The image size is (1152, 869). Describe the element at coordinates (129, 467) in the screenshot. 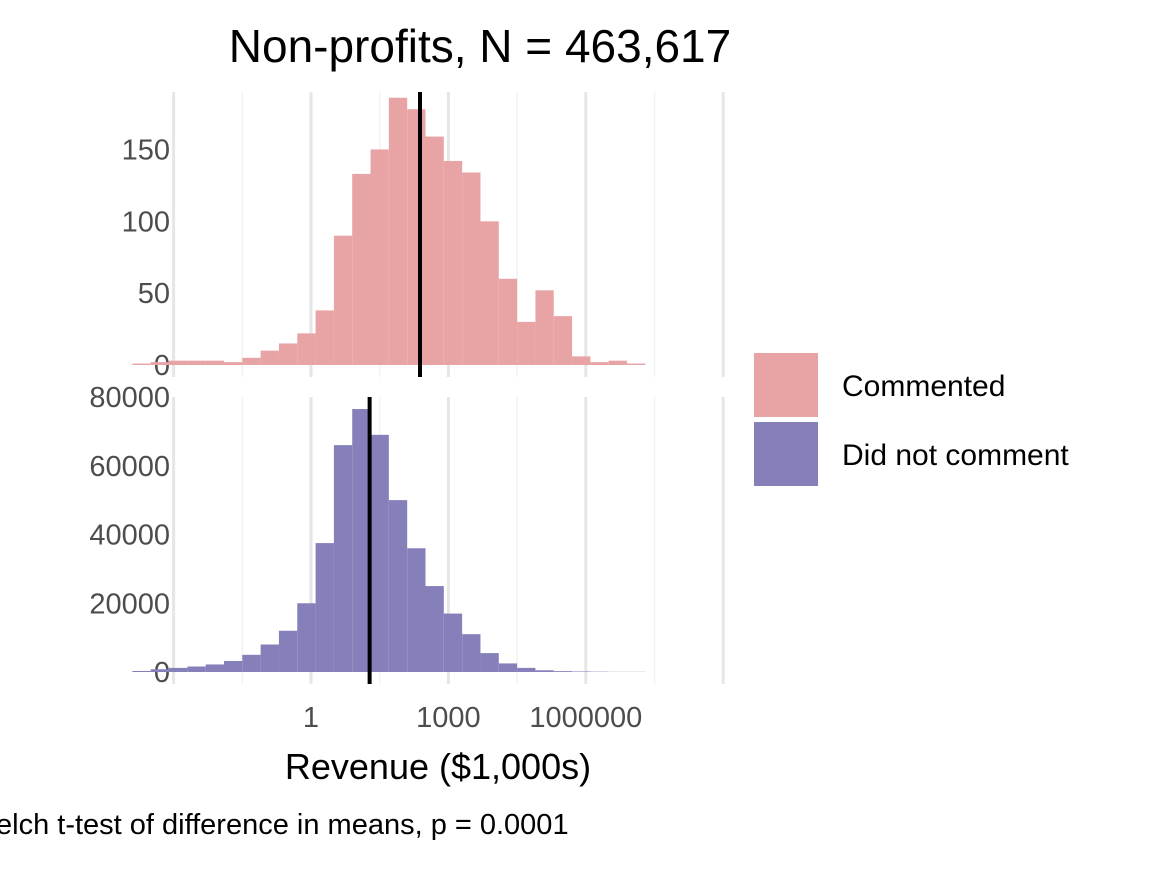

I see `y-tick-label: 60000` at that location.